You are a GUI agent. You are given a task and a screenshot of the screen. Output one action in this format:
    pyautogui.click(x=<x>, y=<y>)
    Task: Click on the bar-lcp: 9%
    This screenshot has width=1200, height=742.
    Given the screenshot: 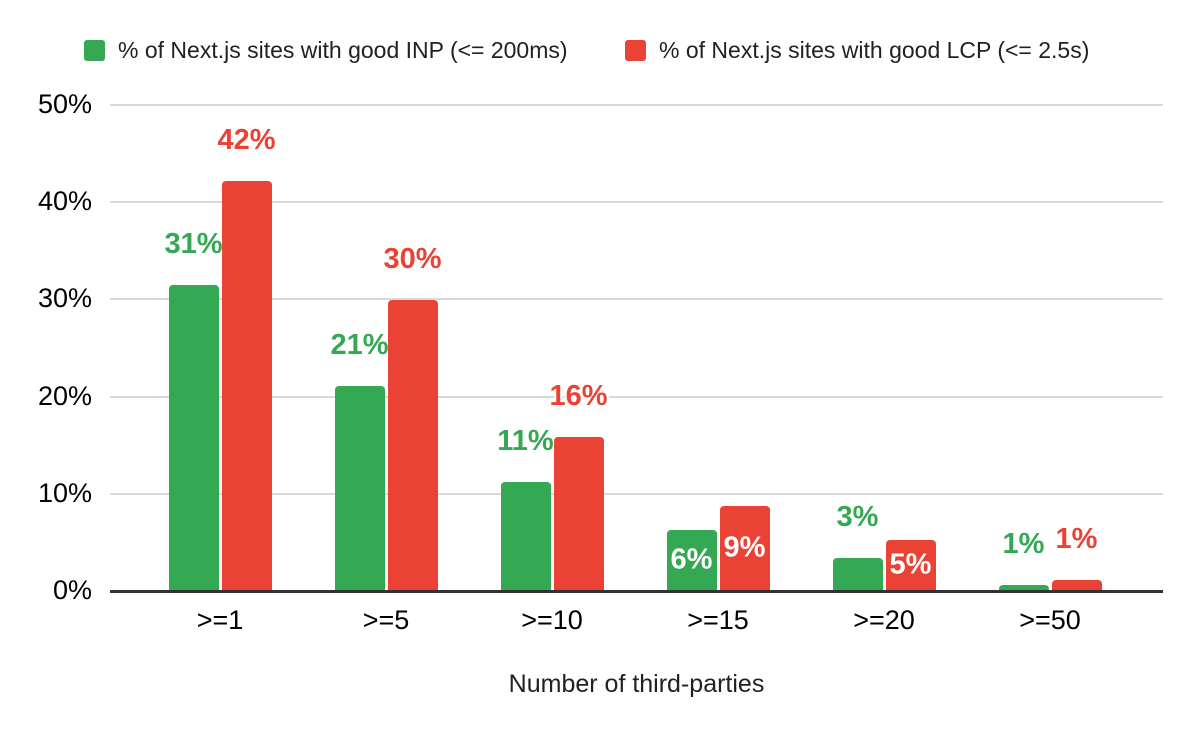 What is the action you would take?
    pyautogui.click(x=744, y=548)
    